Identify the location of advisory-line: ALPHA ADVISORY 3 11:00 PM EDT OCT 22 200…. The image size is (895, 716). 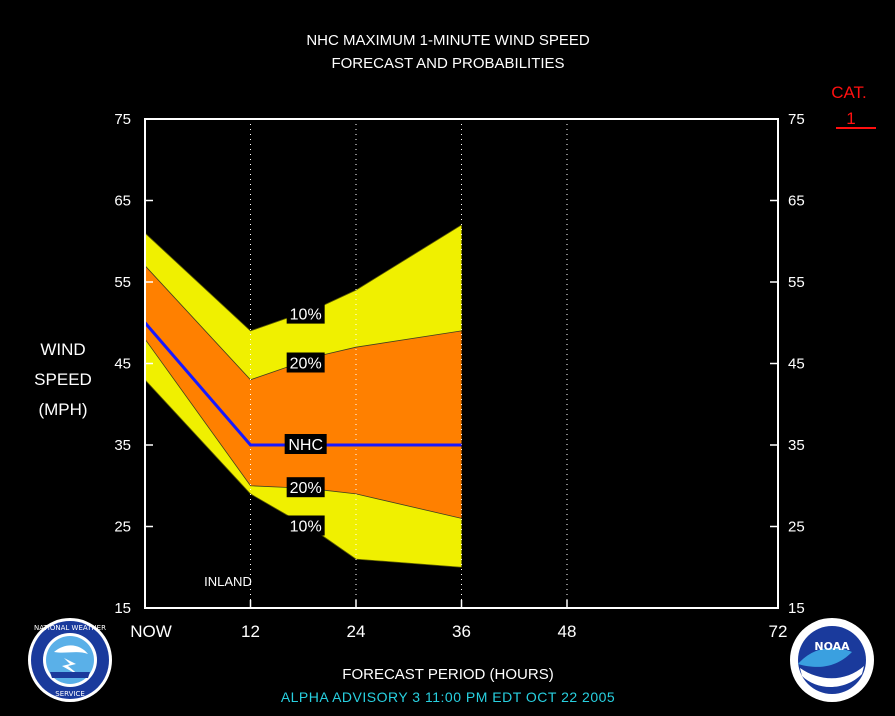
(448, 697).